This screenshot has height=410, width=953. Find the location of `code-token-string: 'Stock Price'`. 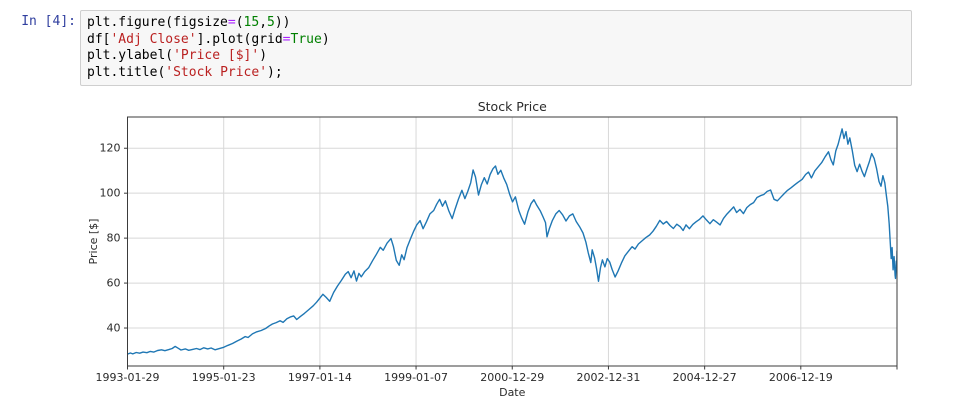

code-token-string: 'Stock Price' is located at coordinates (216, 72).